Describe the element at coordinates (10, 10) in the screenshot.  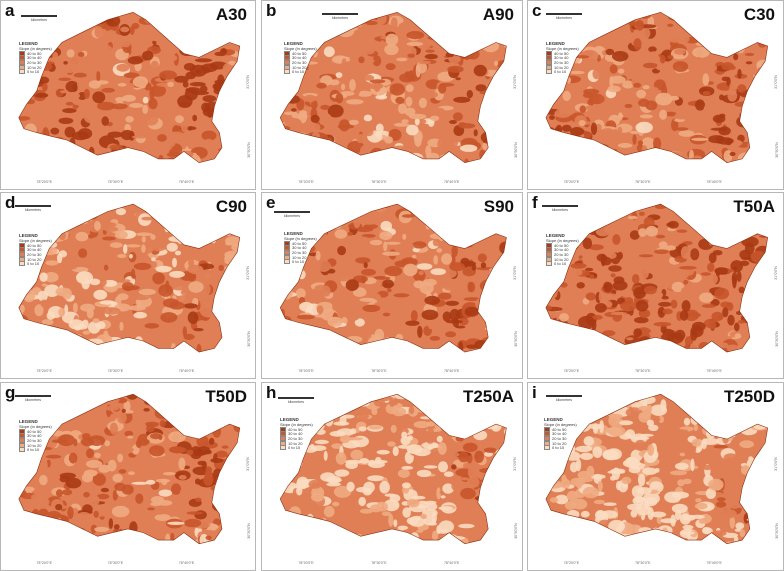
I see `panel-letter: a` at that location.